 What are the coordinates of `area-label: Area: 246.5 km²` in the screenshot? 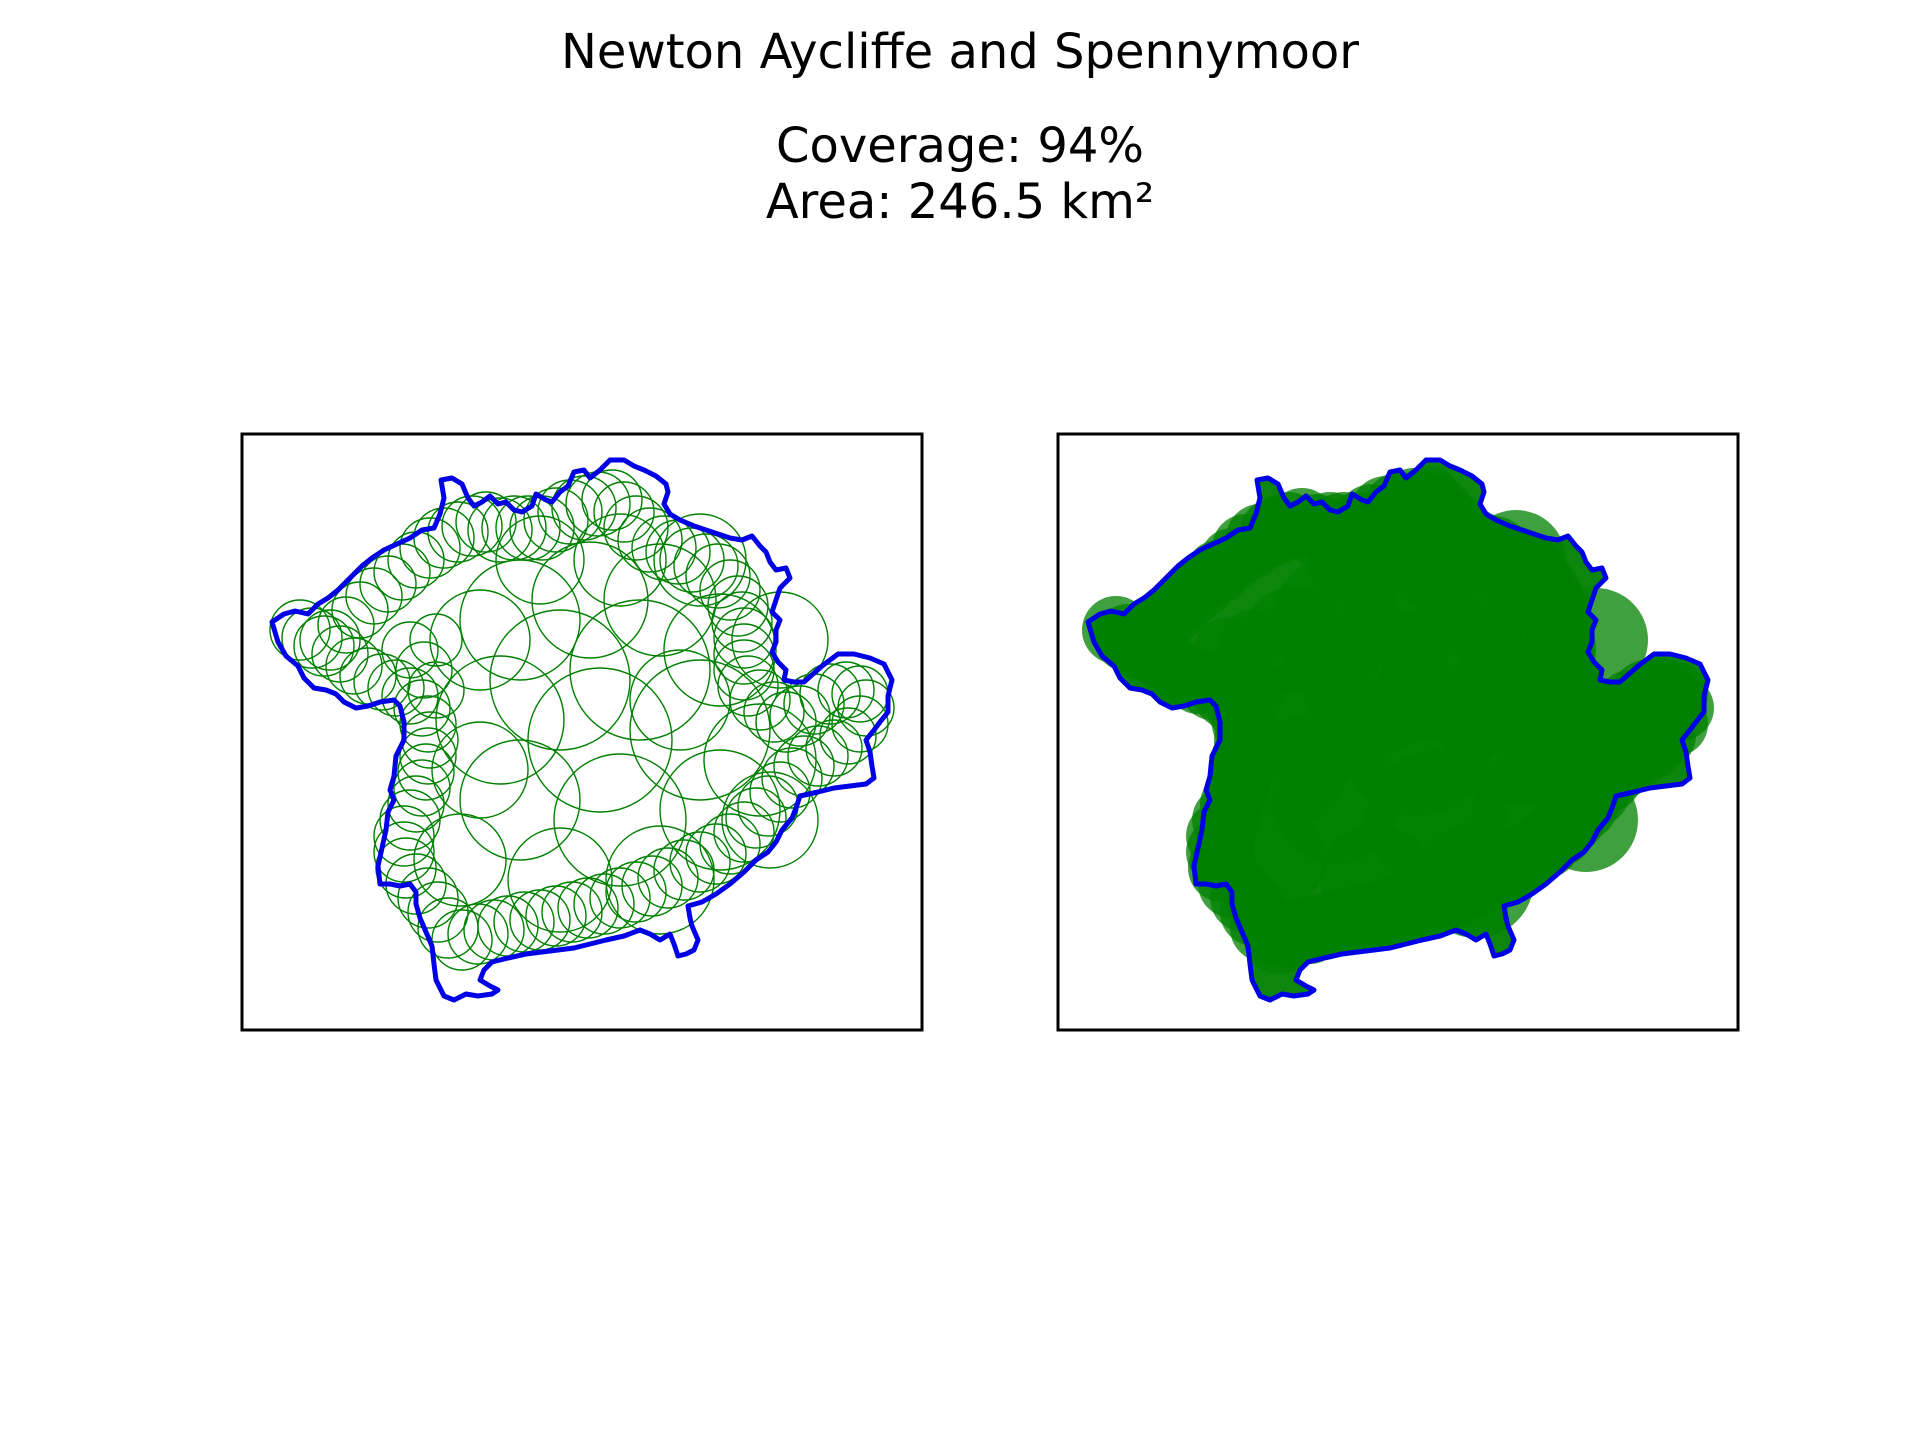 It's located at (960, 202).